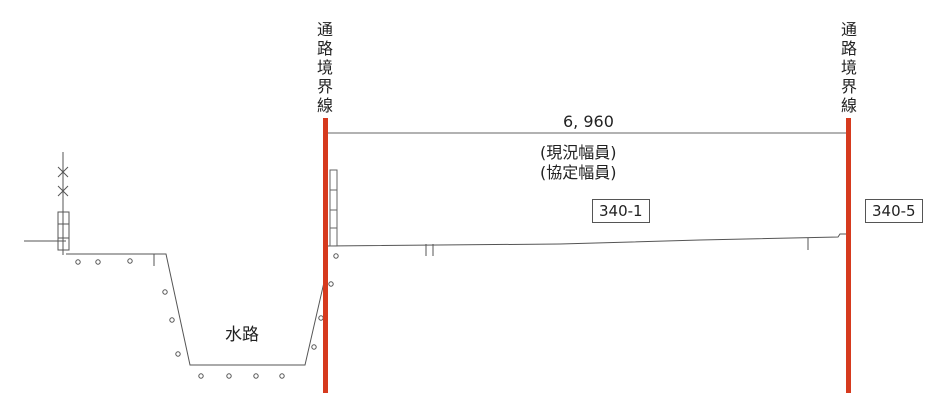 Image resolution: width=939 pixels, height=409 pixels. What do you see at coordinates (325, 255) in the screenshot?
I see `left-boundary-line` at bounding box center [325, 255].